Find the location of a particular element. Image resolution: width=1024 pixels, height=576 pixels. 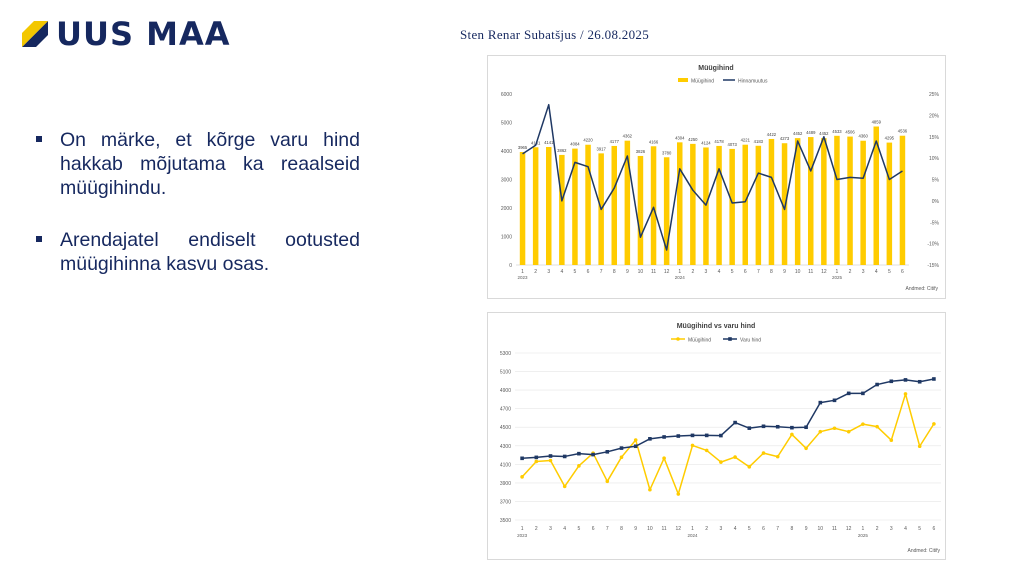

bar-data-label: 3826 is located at coordinates (641, 151).